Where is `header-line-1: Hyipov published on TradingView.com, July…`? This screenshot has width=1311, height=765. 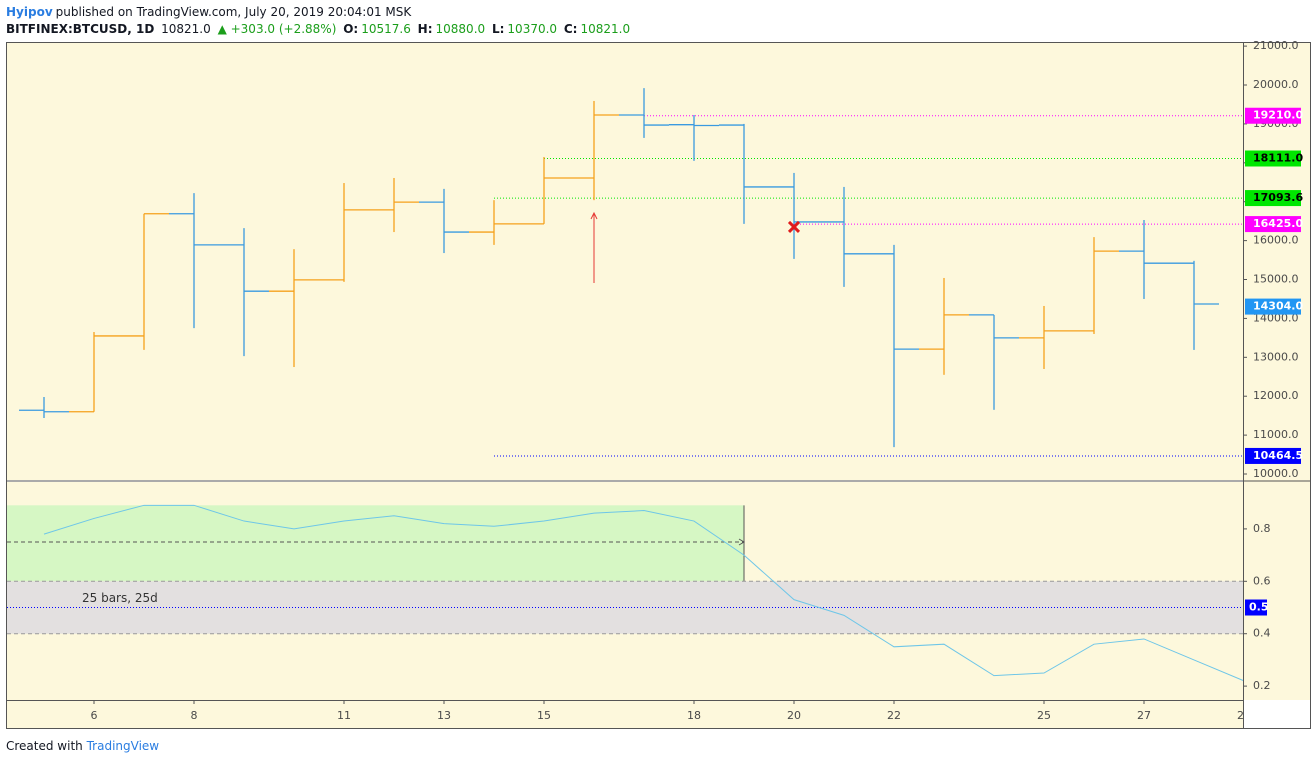 header-line-1: Hyipov published on TradingView.com, July… is located at coordinates (210, 12).